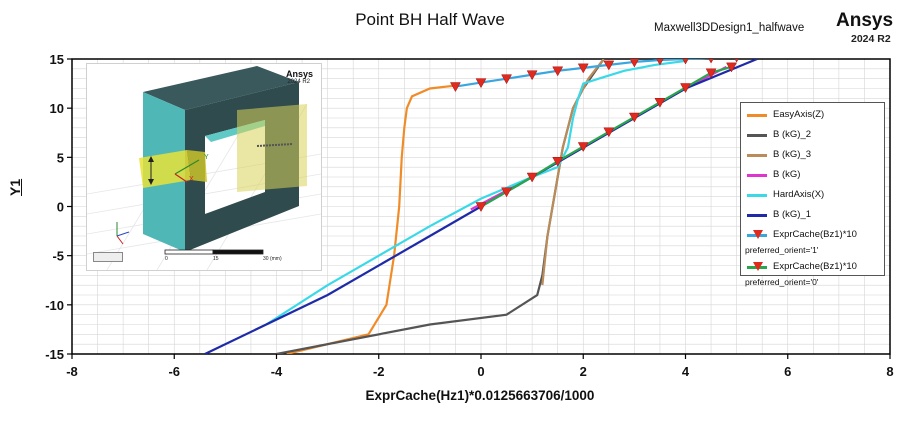  Describe the element at coordinates (58, 256) in the screenshot. I see `y-tick-label: -5` at that location.